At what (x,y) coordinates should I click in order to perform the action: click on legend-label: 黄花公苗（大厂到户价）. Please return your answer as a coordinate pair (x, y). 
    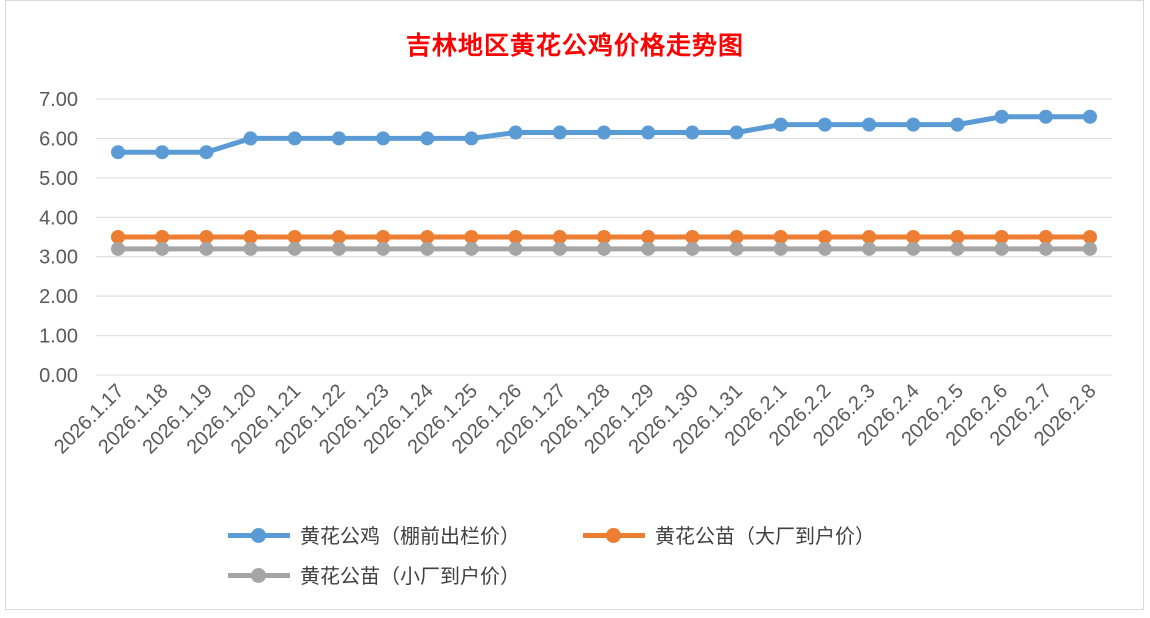
    Looking at the image, I should click on (765, 536).